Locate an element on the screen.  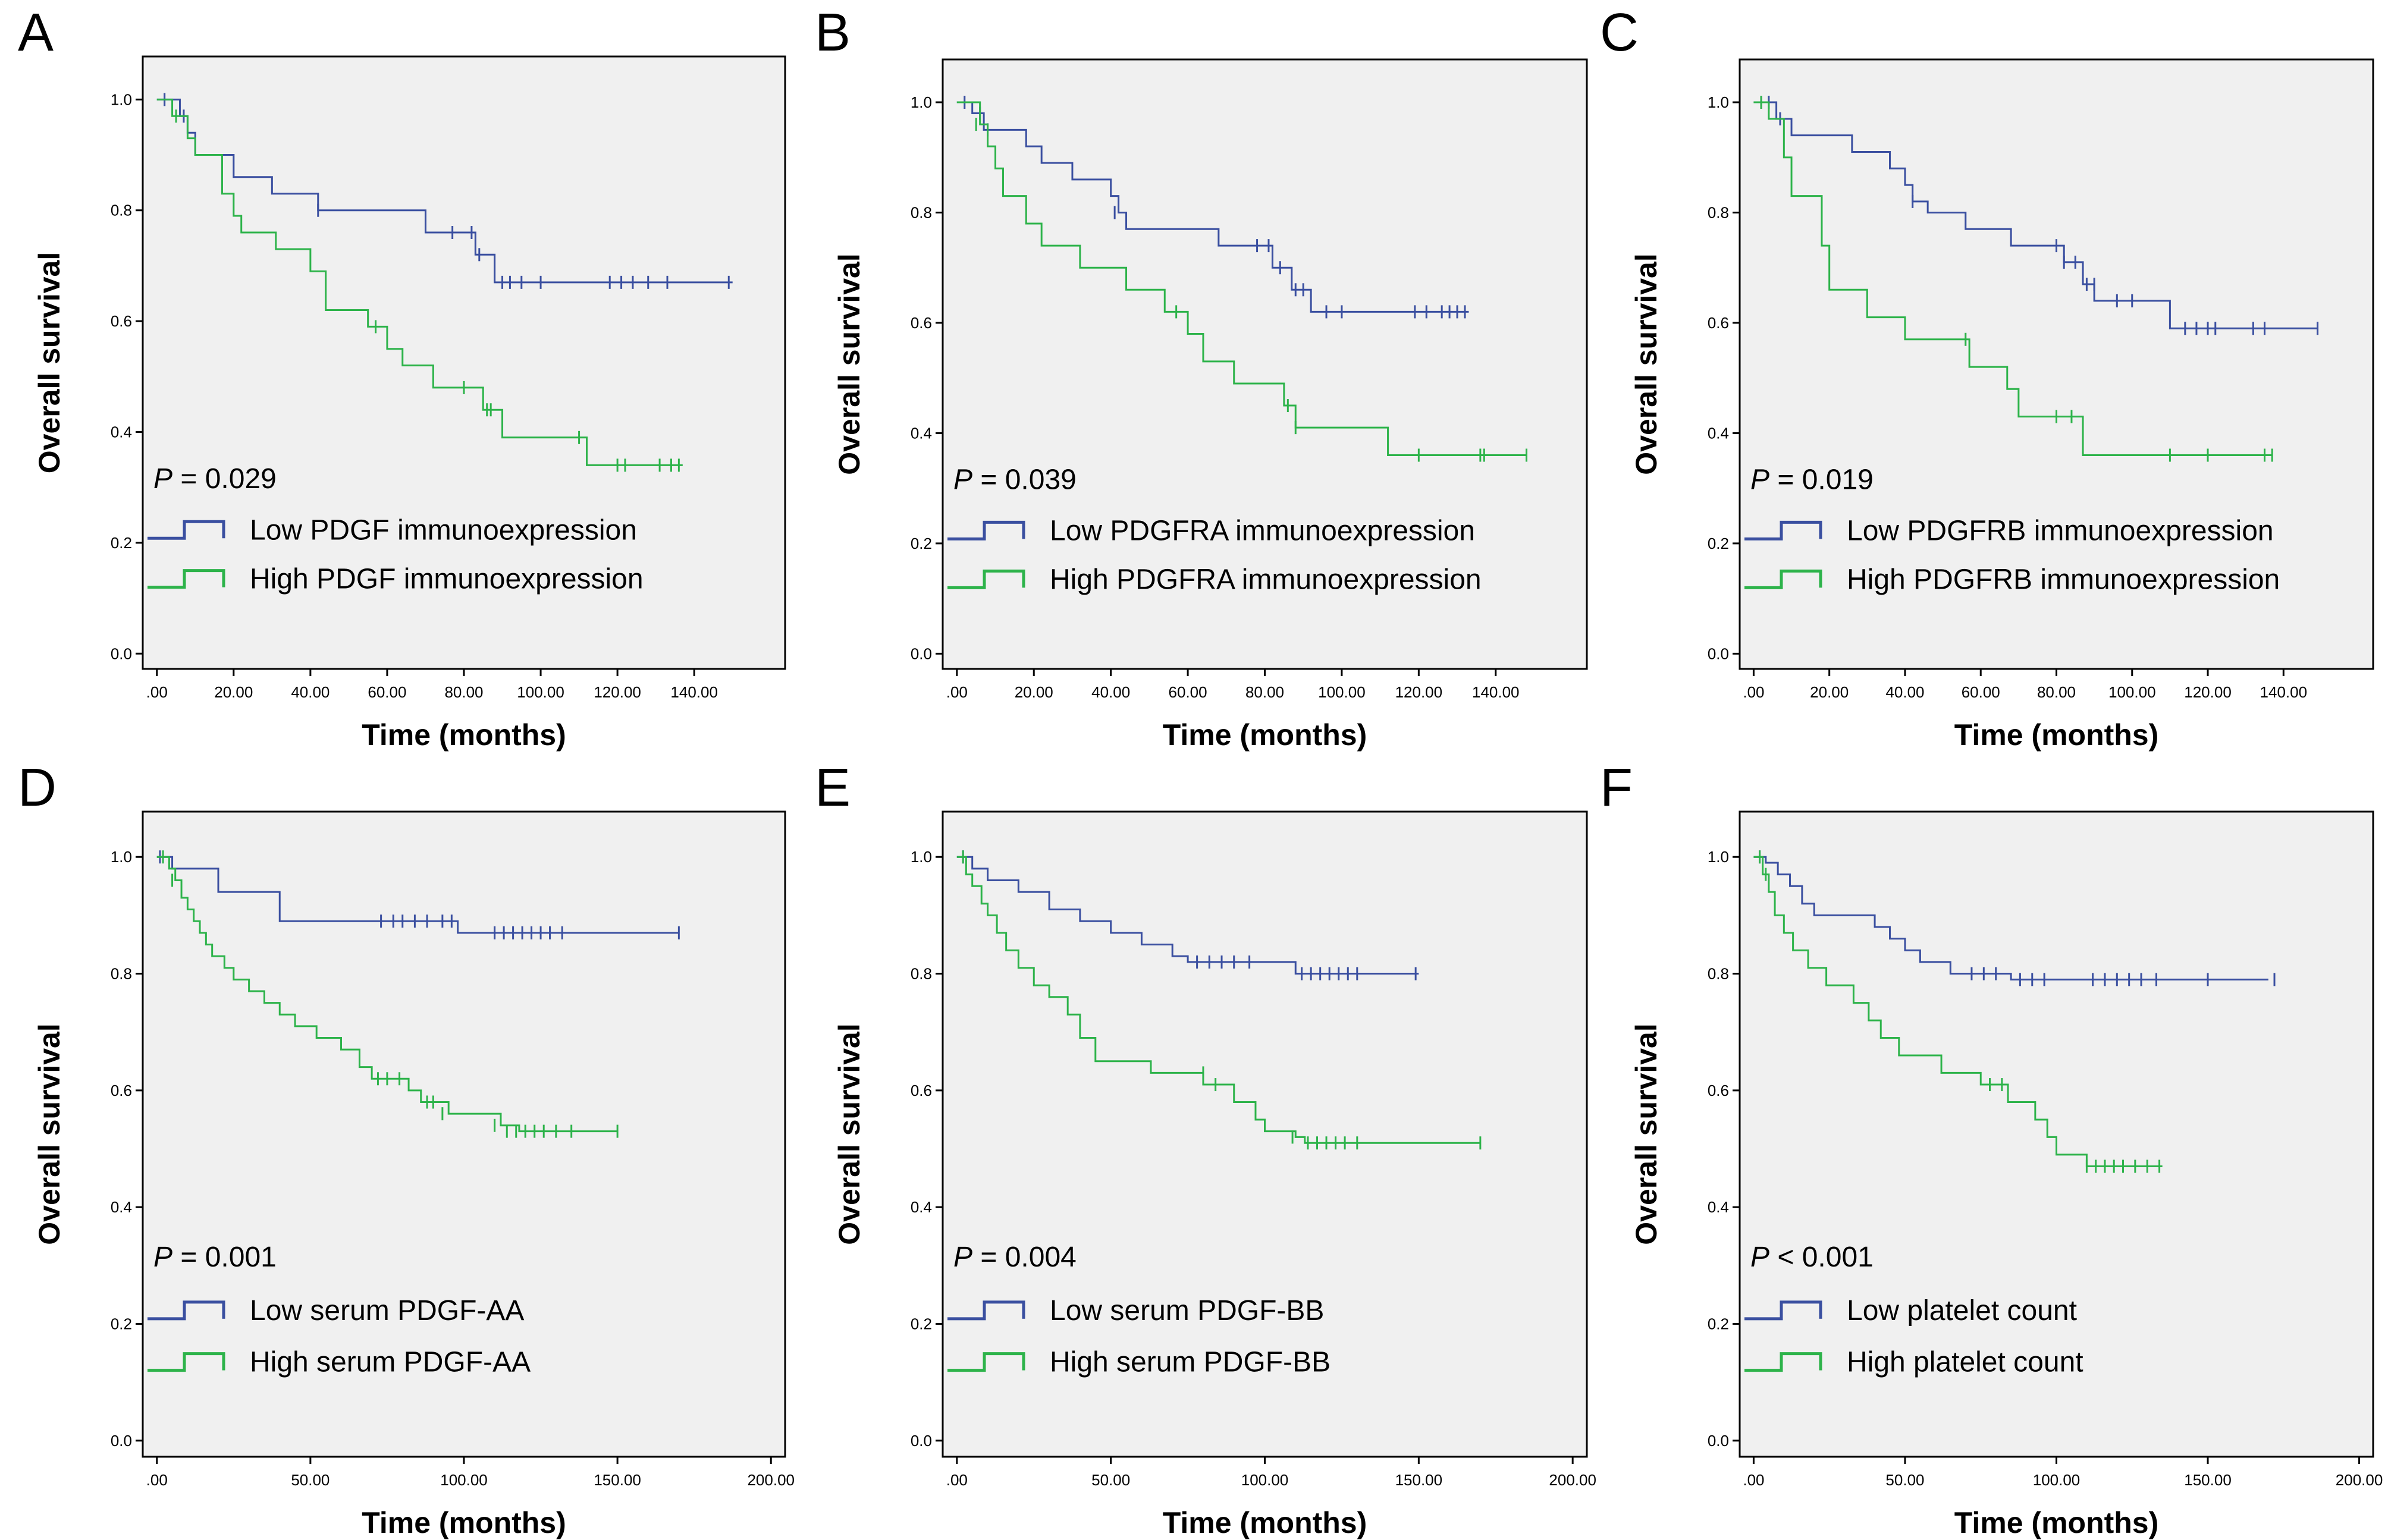
legend-item-high: High serum PDGF-BB is located at coordinates (1138, 1363).